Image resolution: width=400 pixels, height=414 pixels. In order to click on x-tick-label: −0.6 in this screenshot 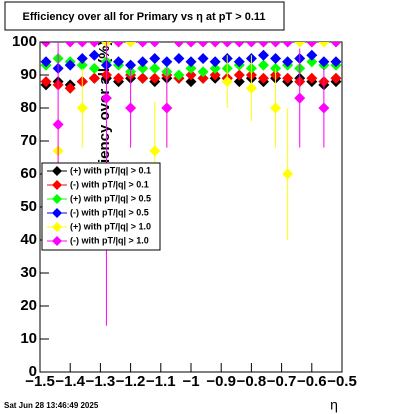, I will do `click(312, 381)`.